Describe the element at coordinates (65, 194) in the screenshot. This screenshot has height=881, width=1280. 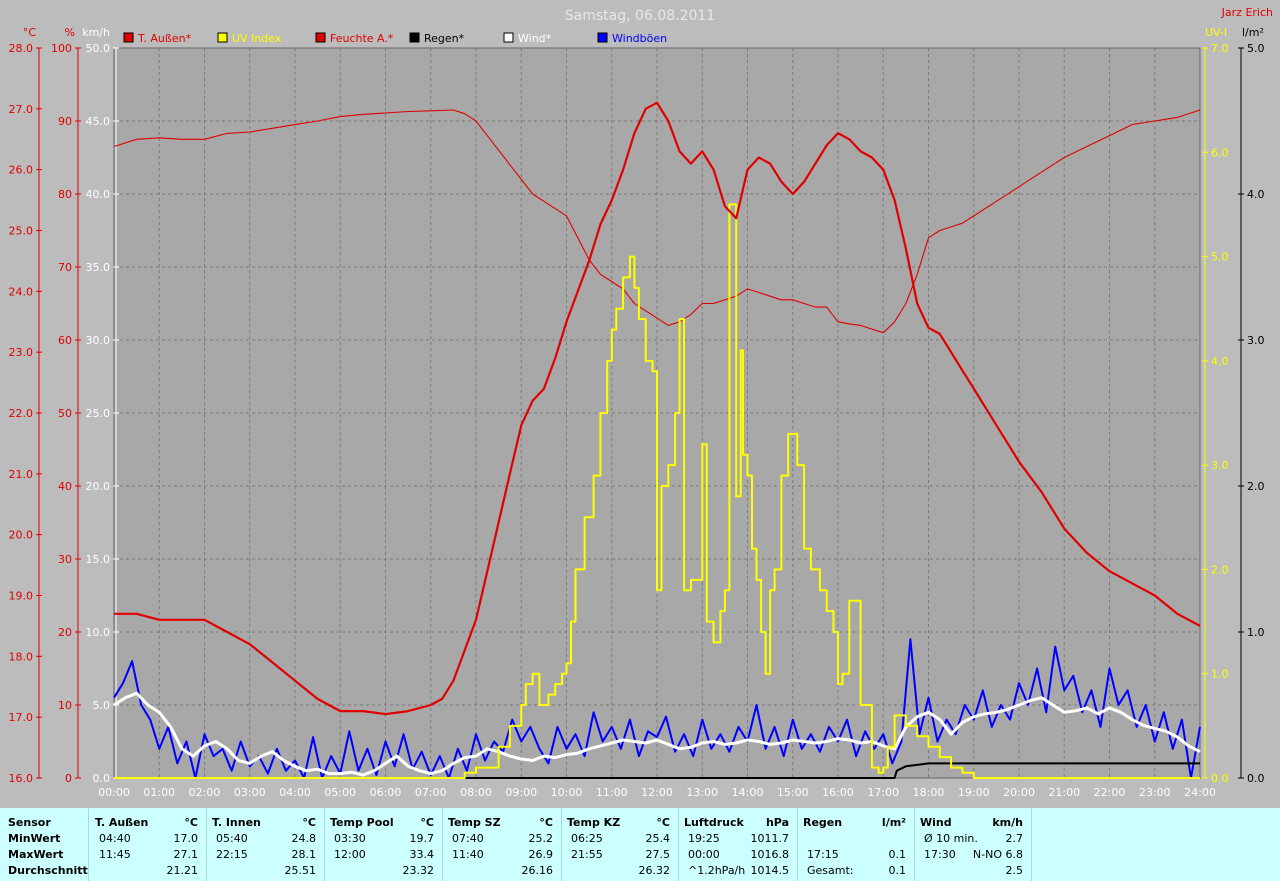
I see `percent-axis-tick-label: 80` at that location.